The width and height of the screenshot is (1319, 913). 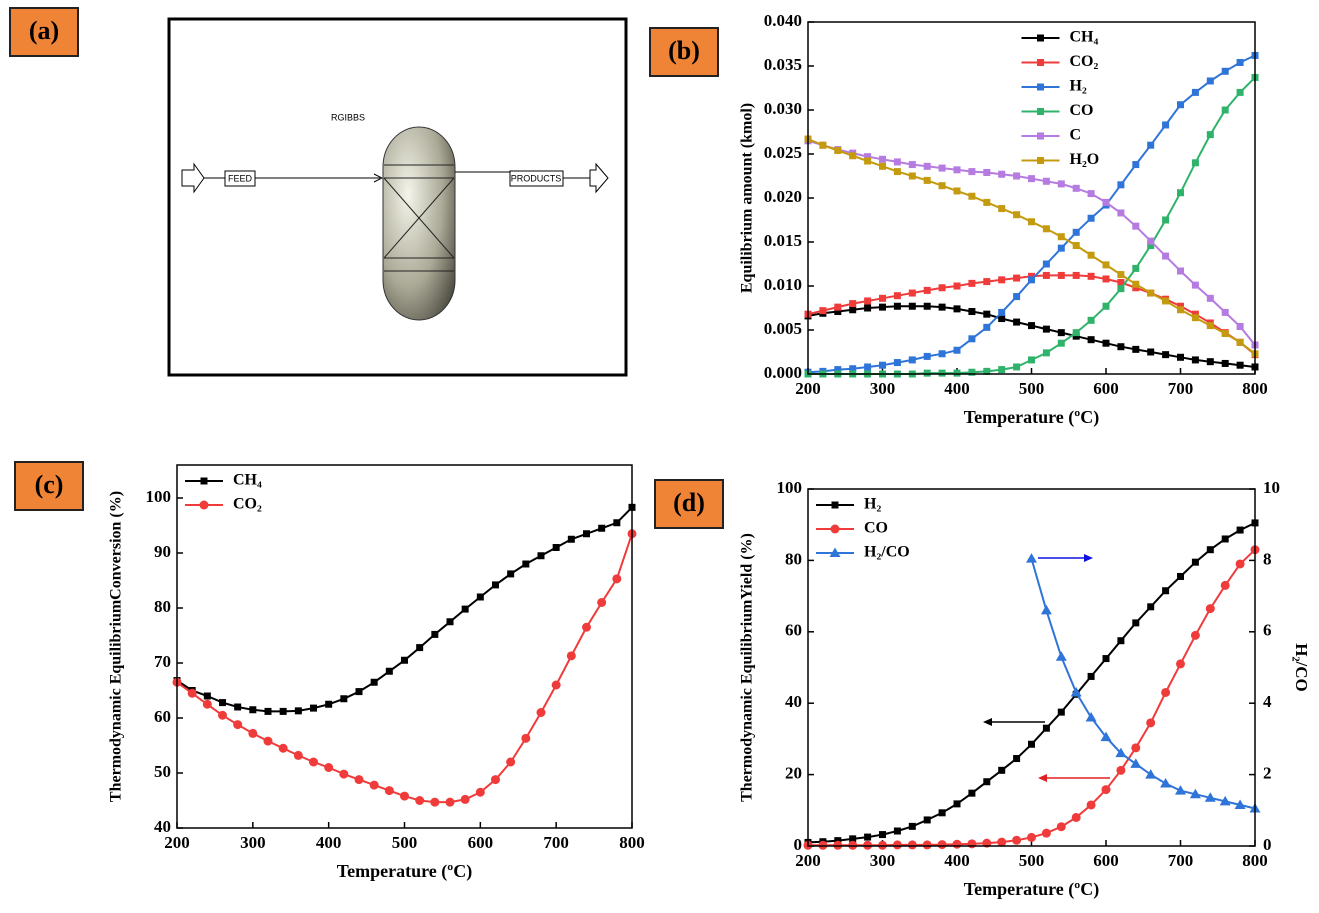 What do you see at coordinates (1301, 667) in the screenshot?
I see `y2-axis-label: H₂/CO` at bounding box center [1301, 667].